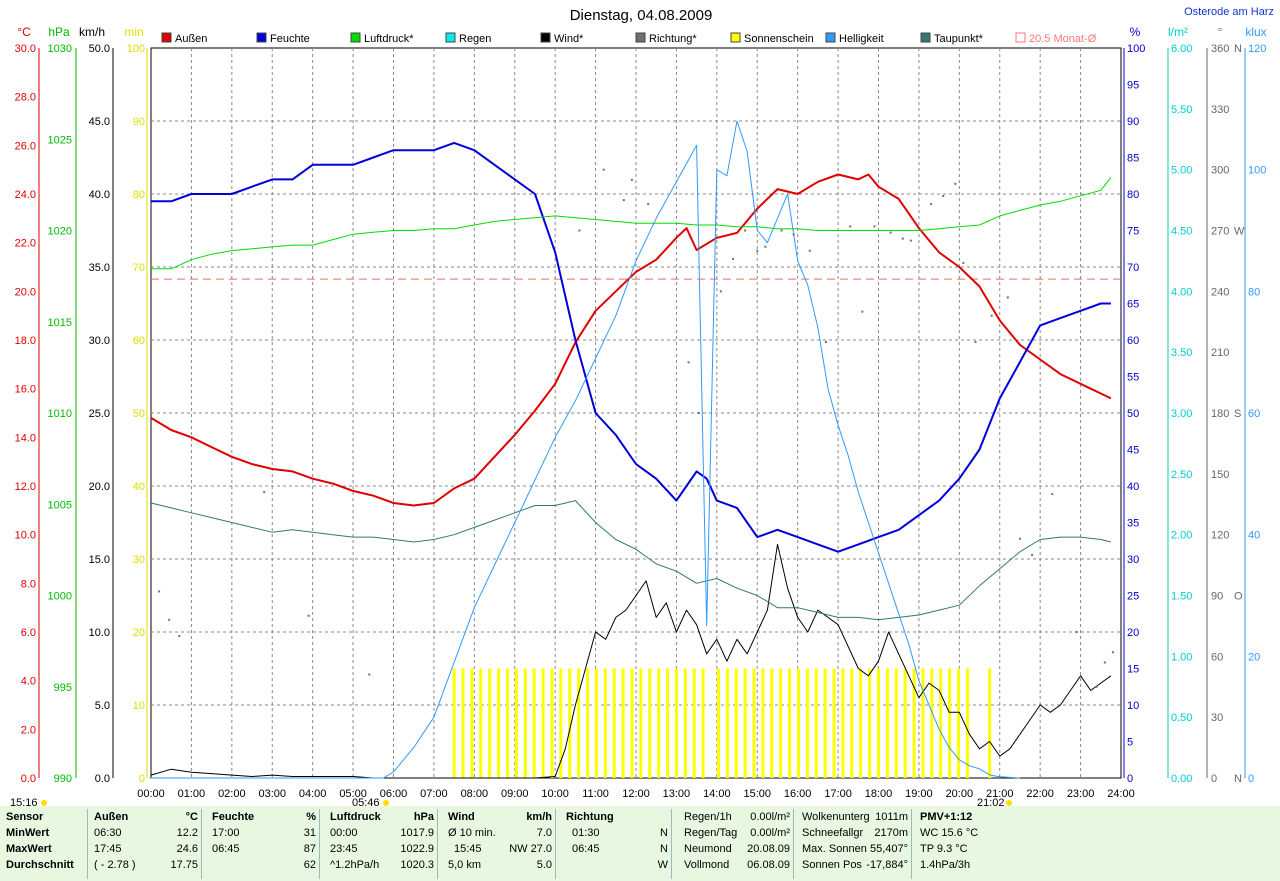 The height and width of the screenshot is (881, 1280). What do you see at coordinates (891, 833) in the screenshot?
I see `stats-schnee-value: 2170m` at bounding box center [891, 833].